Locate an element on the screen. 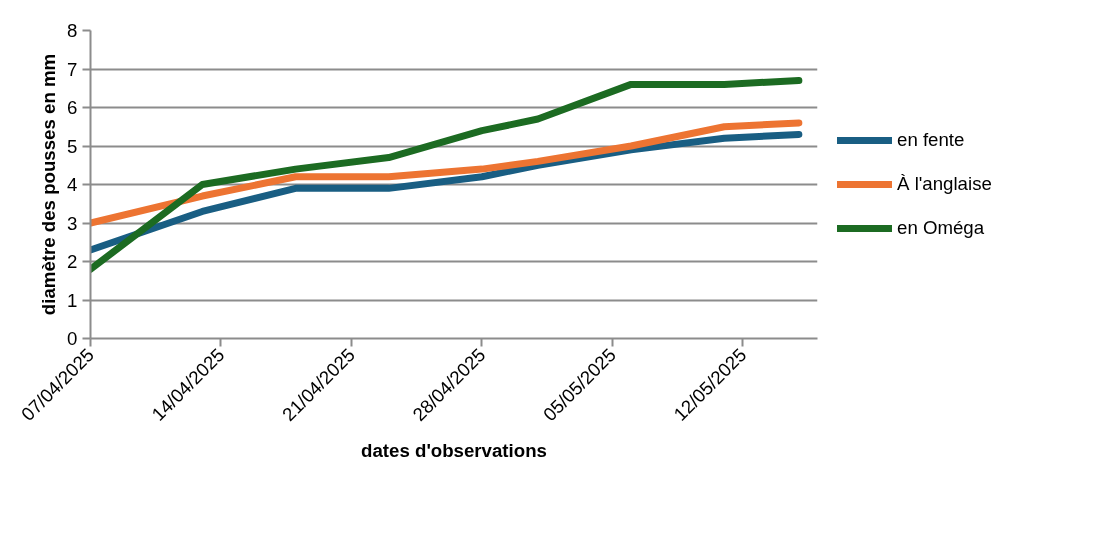 The height and width of the screenshot is (552, 1104). y-tick-label: 7 is located at coordinates (72, 69).